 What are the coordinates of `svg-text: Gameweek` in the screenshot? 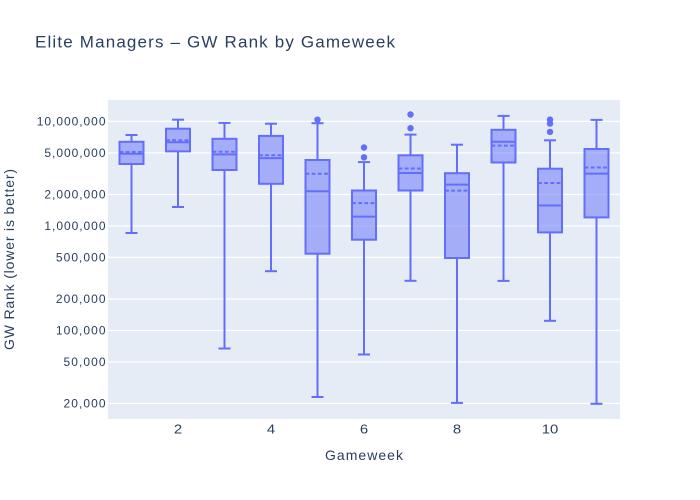 It's located at (364, 455).